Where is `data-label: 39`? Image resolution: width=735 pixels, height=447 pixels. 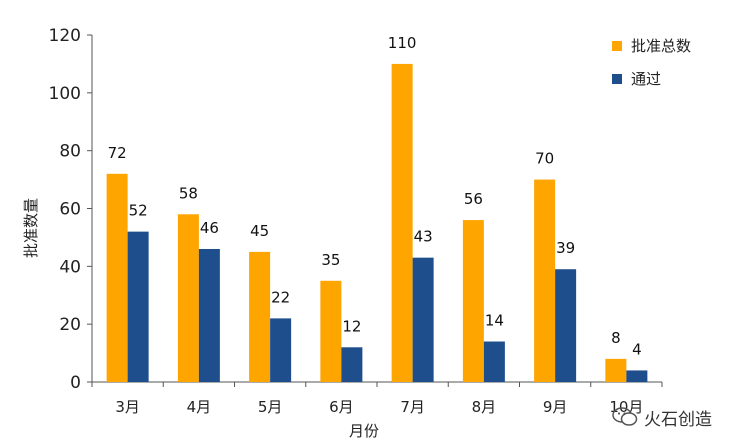
data-label: 39 is located at coordinates (565, 248).